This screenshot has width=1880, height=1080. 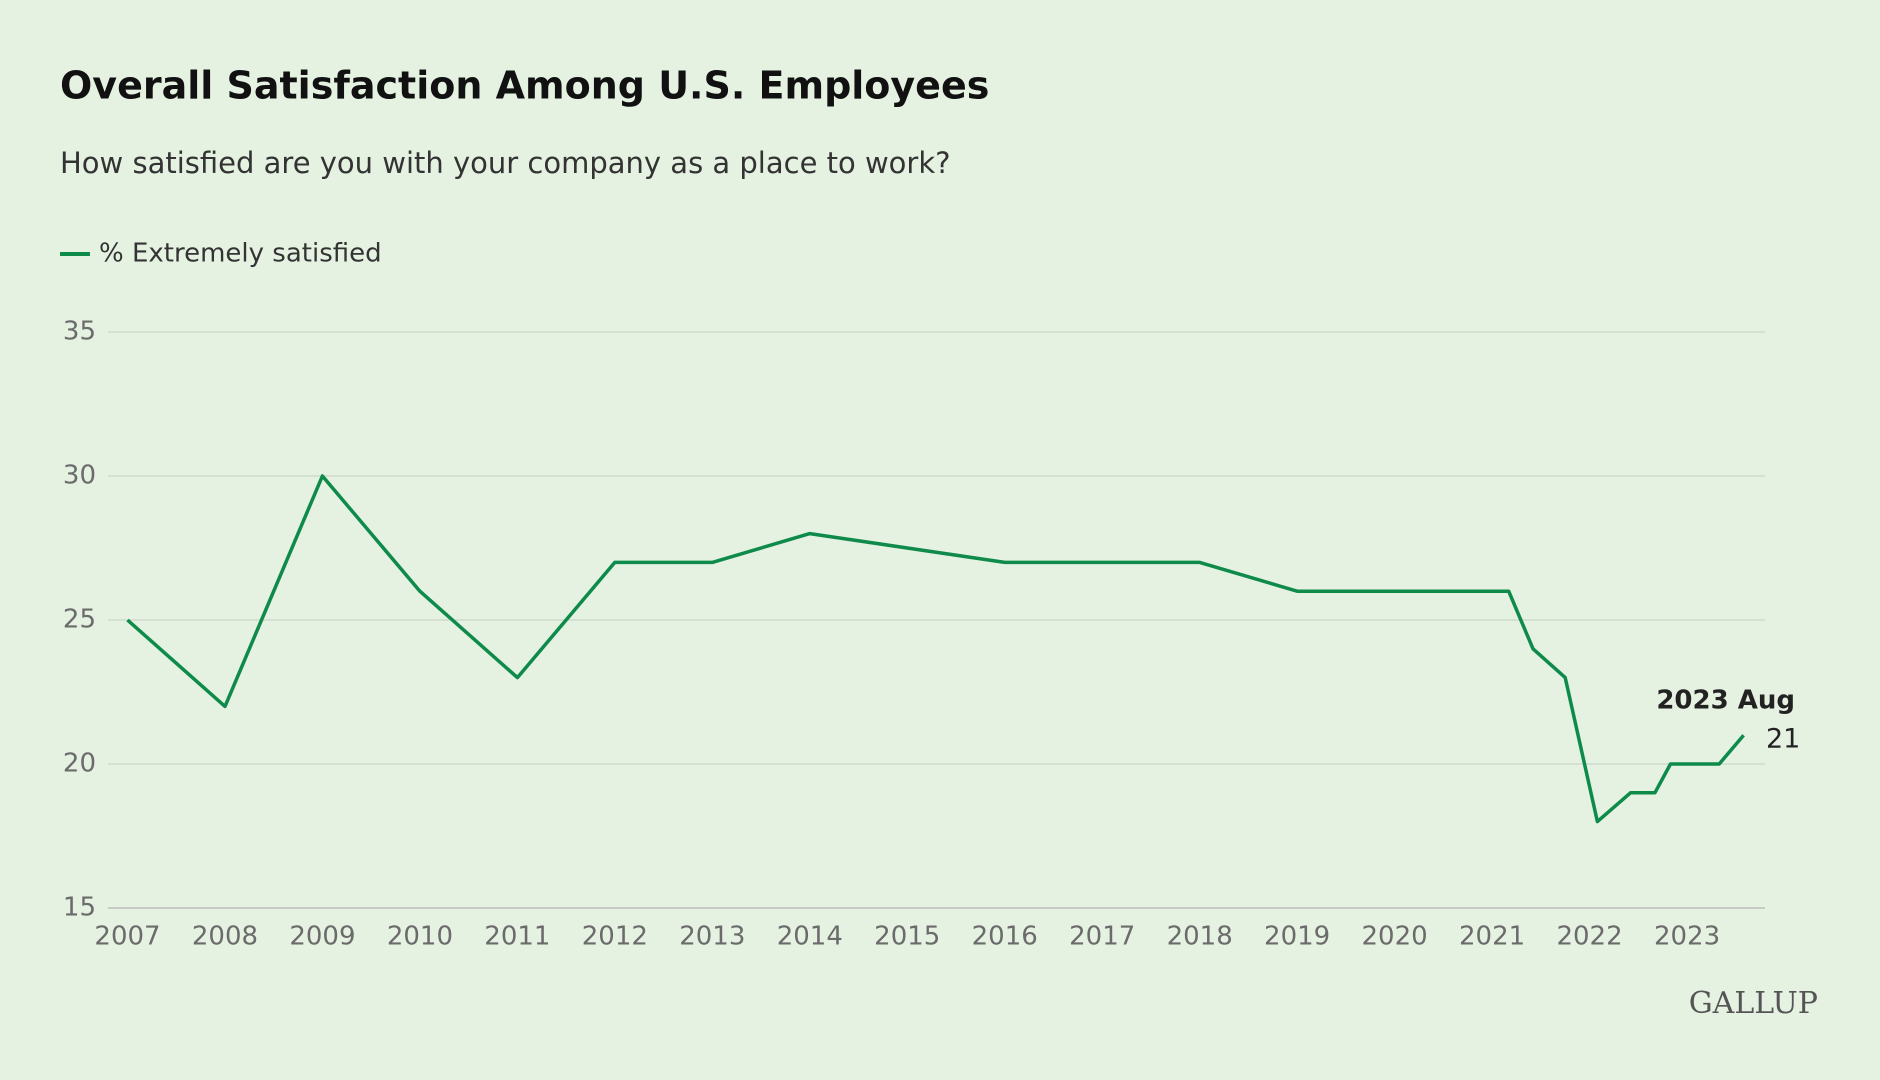 I want to click on x-tick-label: 2014, so click(x=810, y=937).